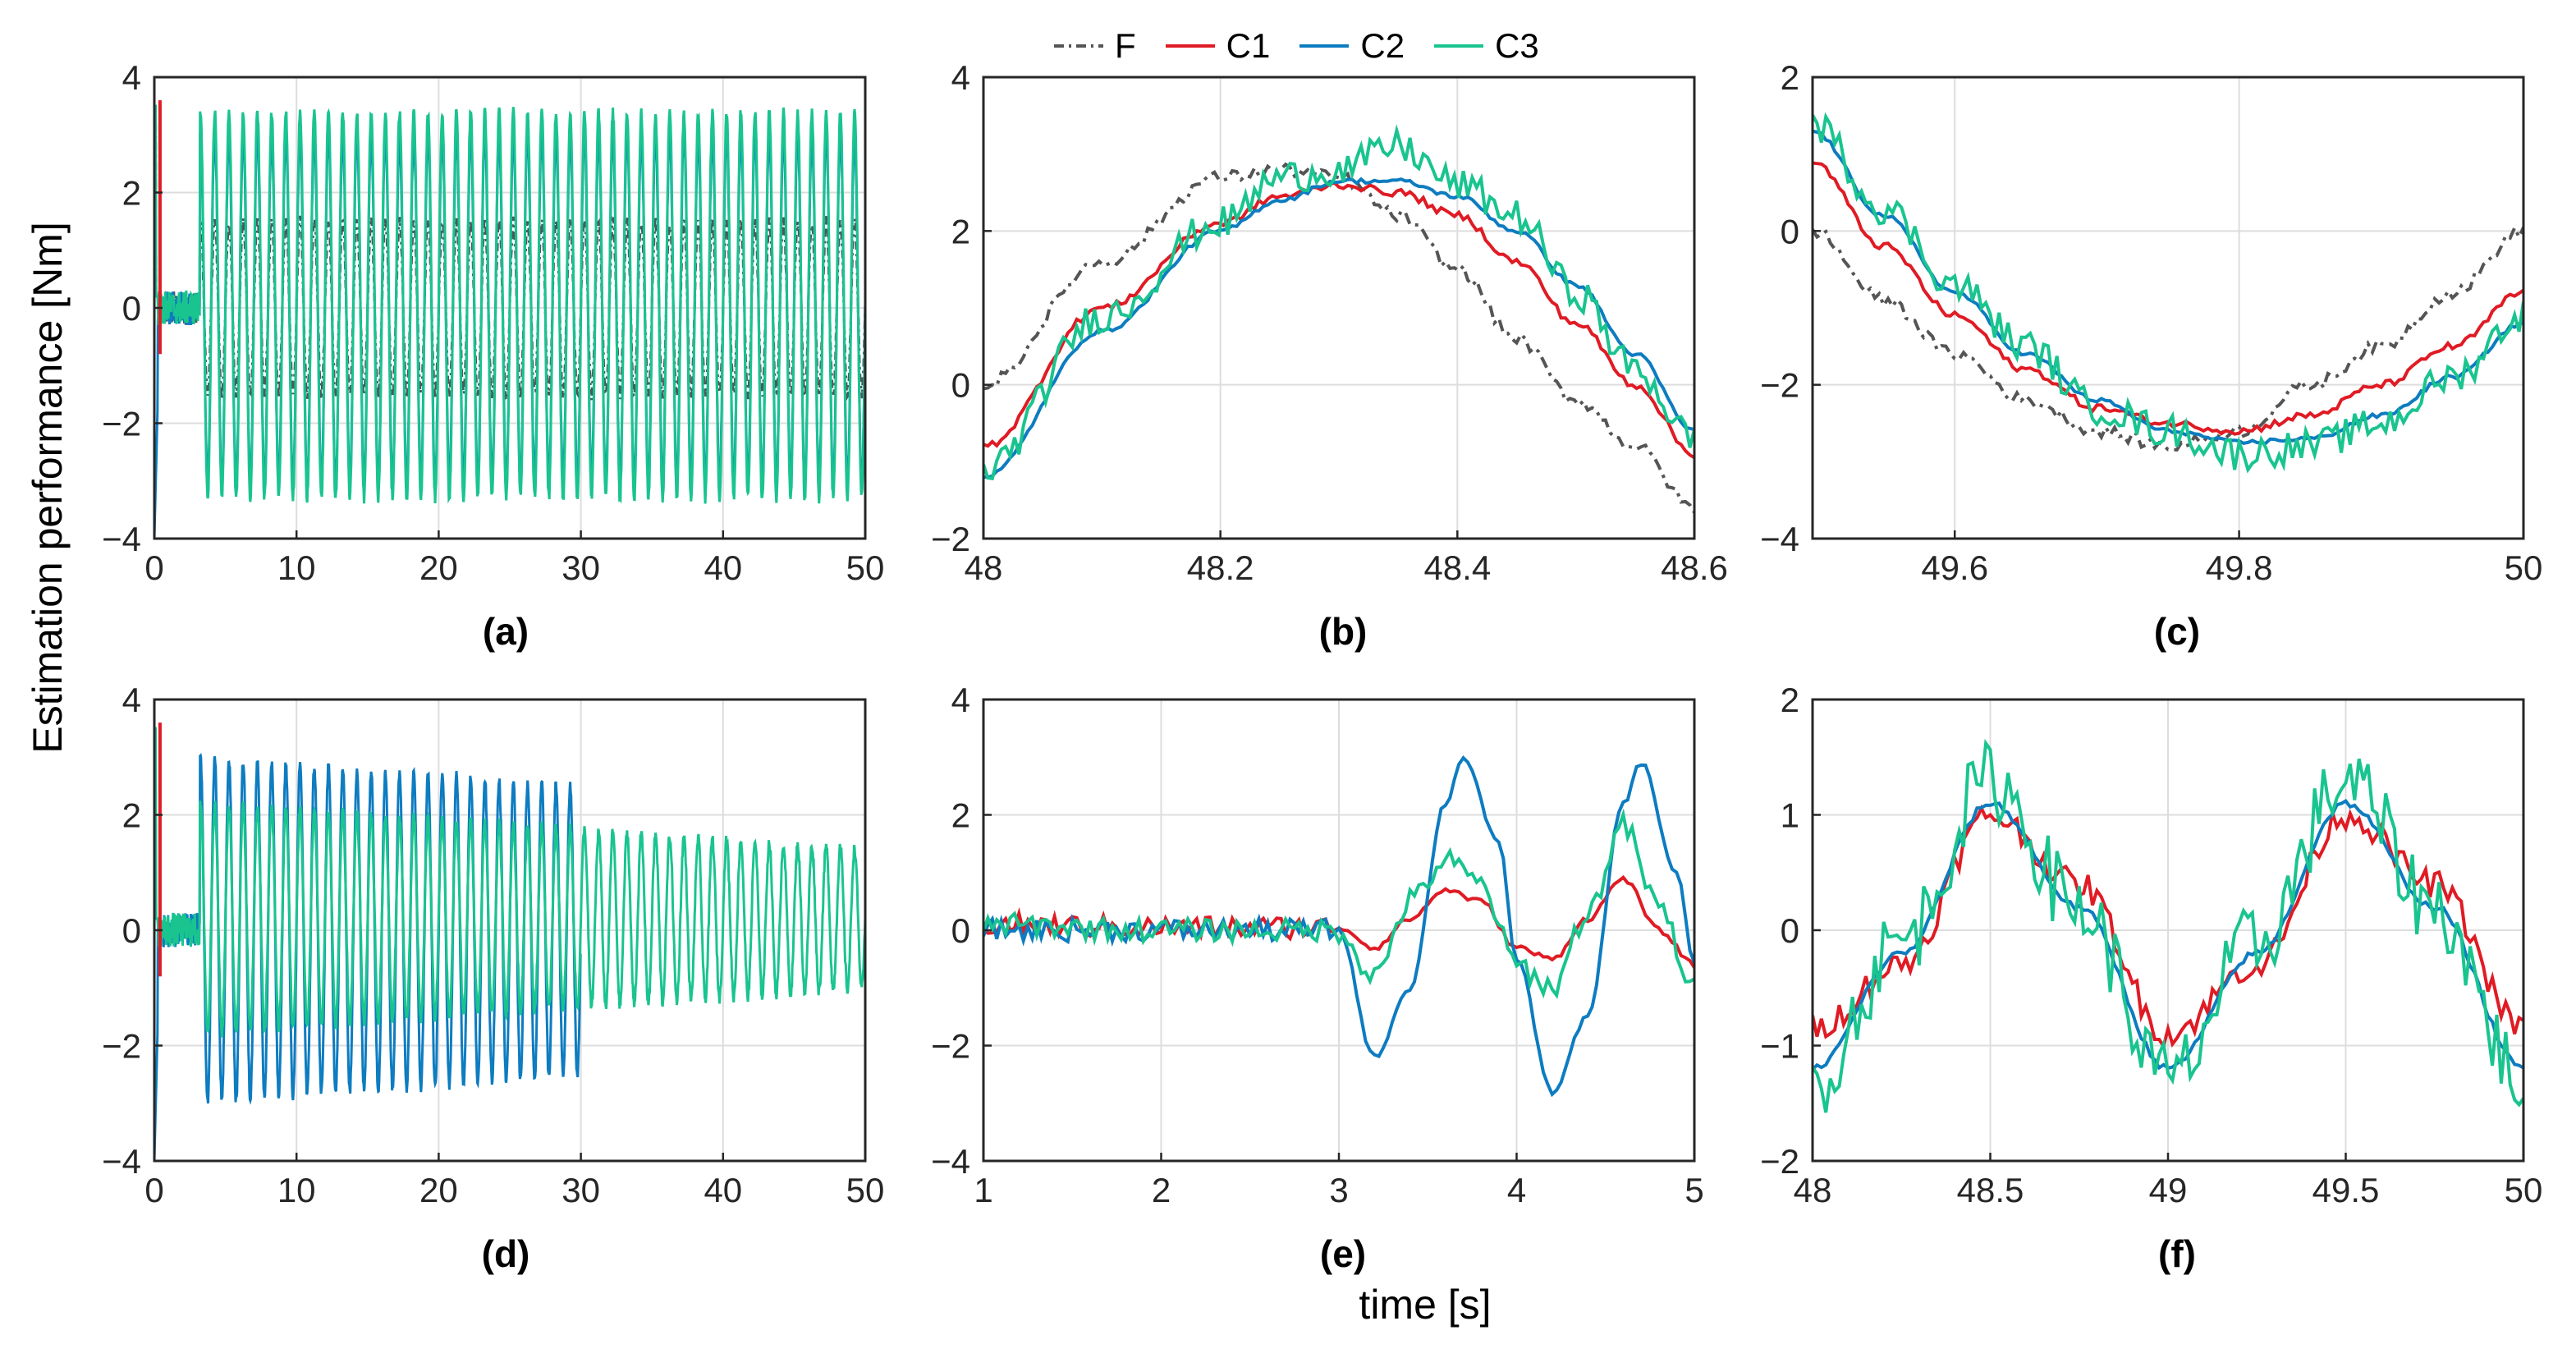  What do you see at coordinates (506, 1253) in the screenshot?
I see `panel-label-d: (d)` at bounding box center [506, 1253].